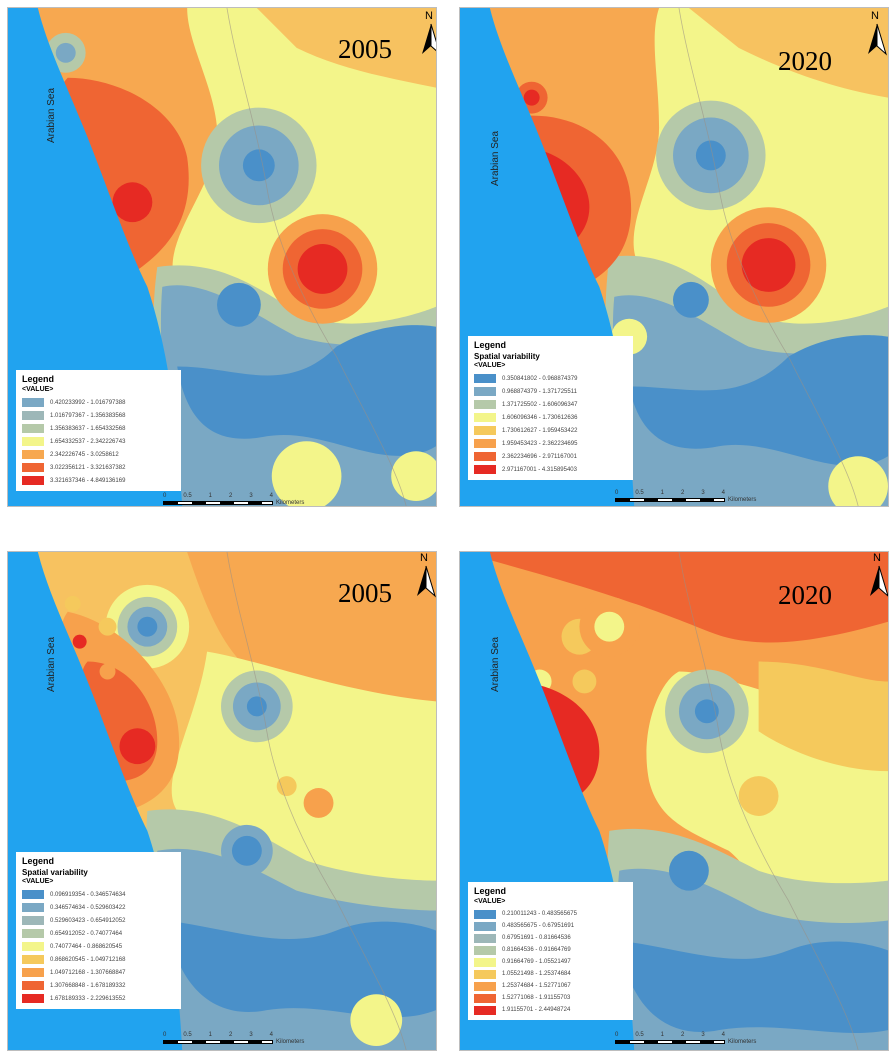  What do you see at coordinates (88, 920) in the screenshot?
I see `legend-range-label: 0.529603423 - 0.654912052` at bounding box center [88, 920].